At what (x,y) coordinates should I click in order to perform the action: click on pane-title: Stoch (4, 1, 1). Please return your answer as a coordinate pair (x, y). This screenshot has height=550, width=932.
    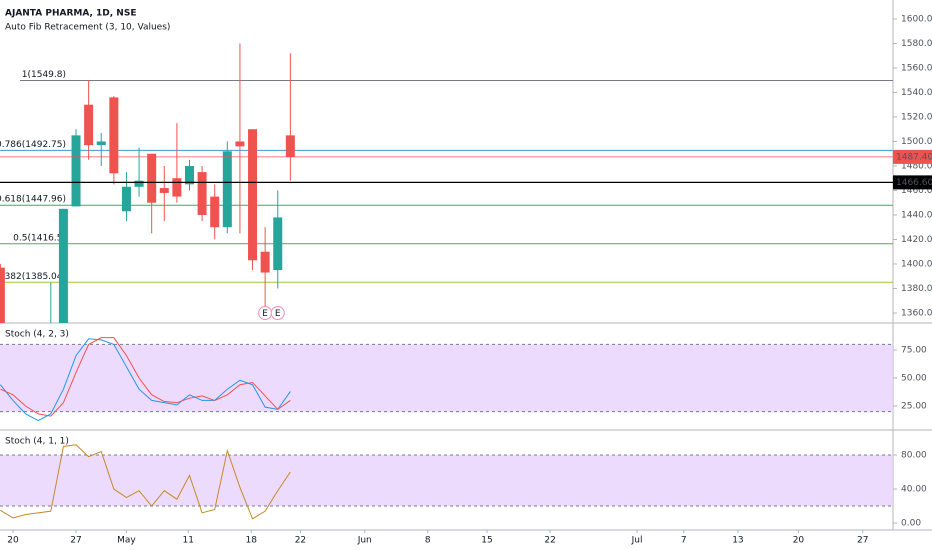
    Looking at the image, I should click on (37, 442).